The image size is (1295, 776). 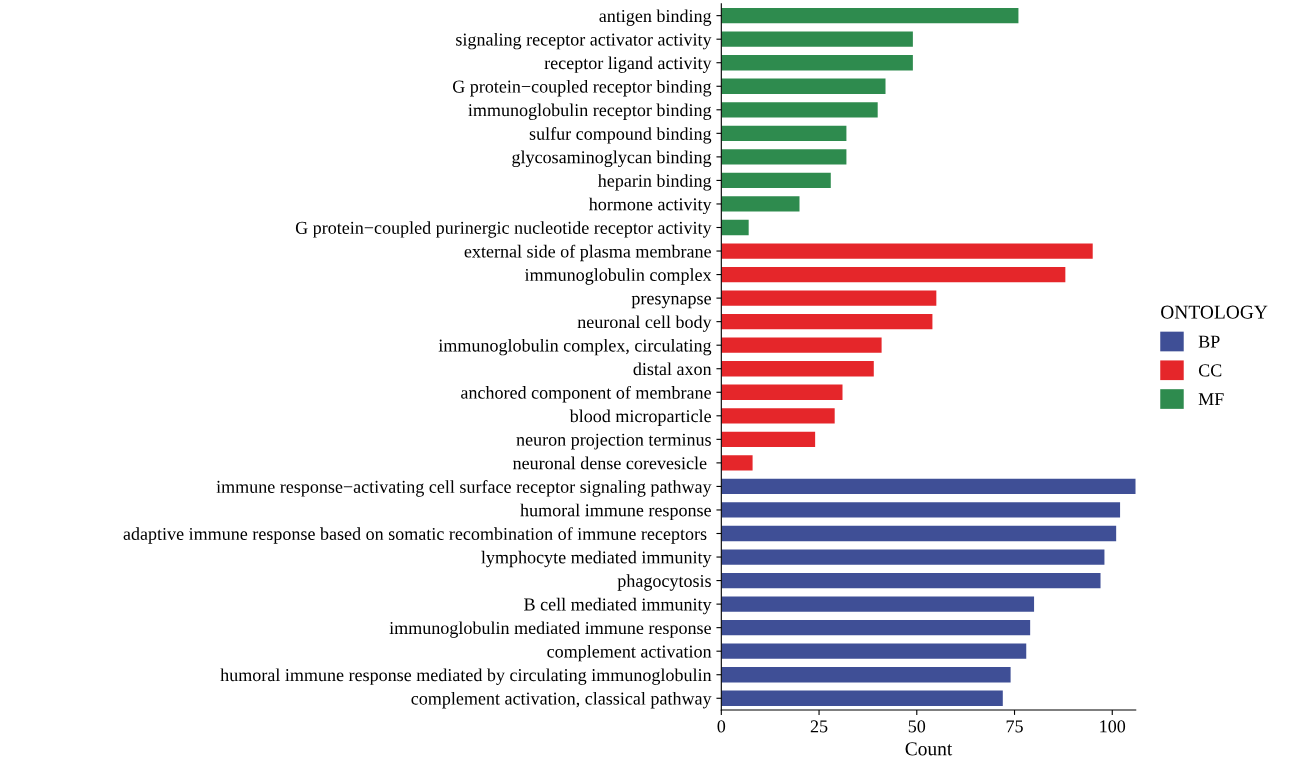 I want to click on y-tick-label: hormone activity, so click(x=650, y=206).